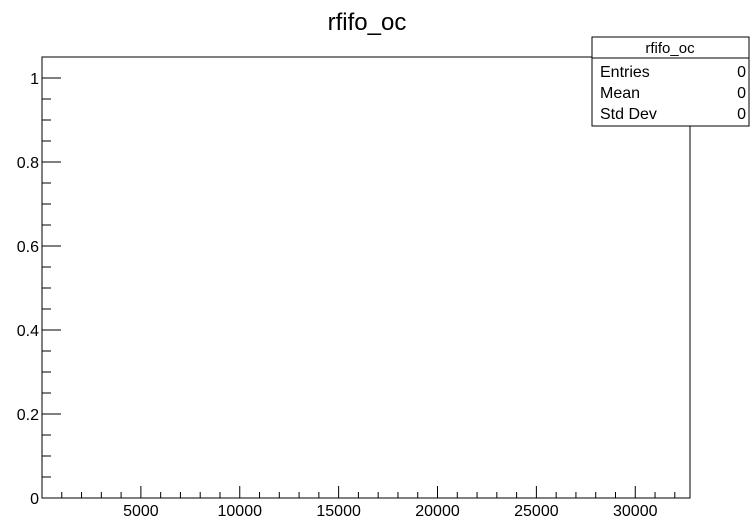  Describe the element at coordinates (34, 79) in the screenshot. I see `y-tick-label: 1` at that location.